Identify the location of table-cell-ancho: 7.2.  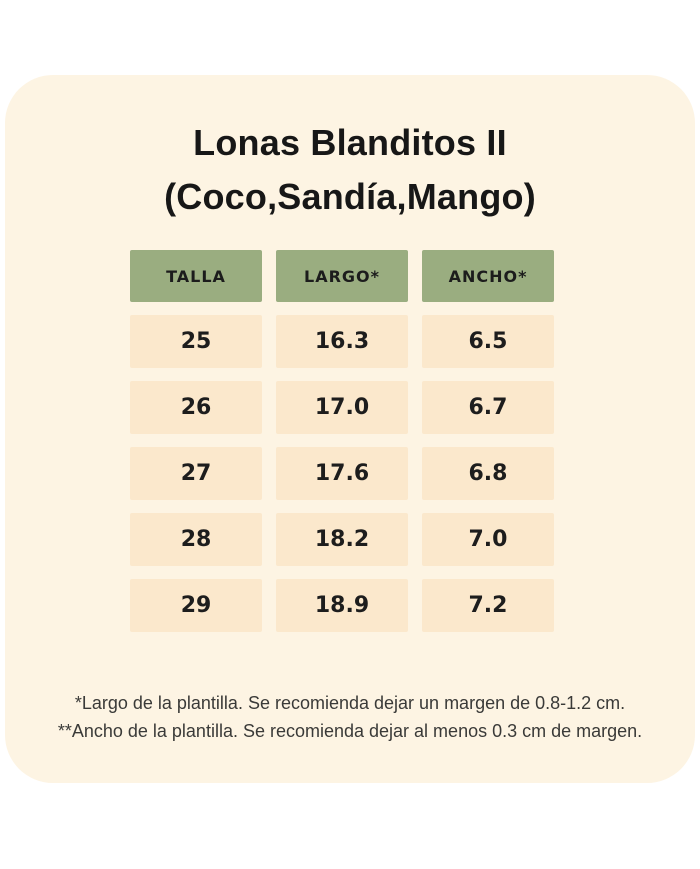
(488, 605).